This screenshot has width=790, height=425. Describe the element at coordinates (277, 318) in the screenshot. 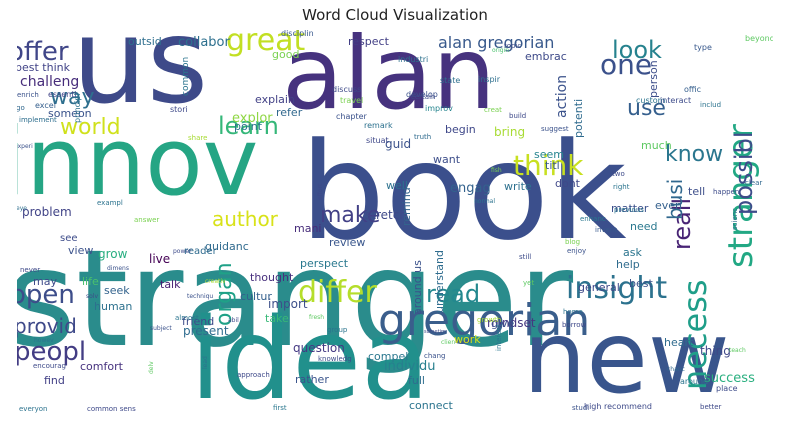

I see `word-74: take` at that location.